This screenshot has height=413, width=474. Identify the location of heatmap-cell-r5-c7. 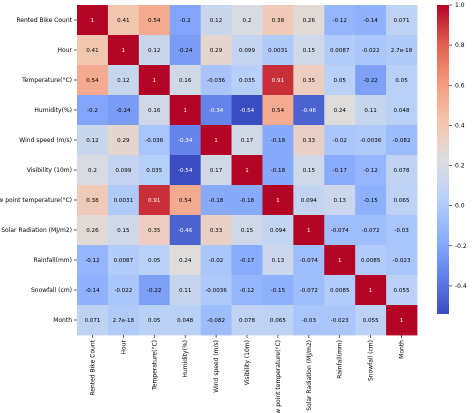
(309, 170).